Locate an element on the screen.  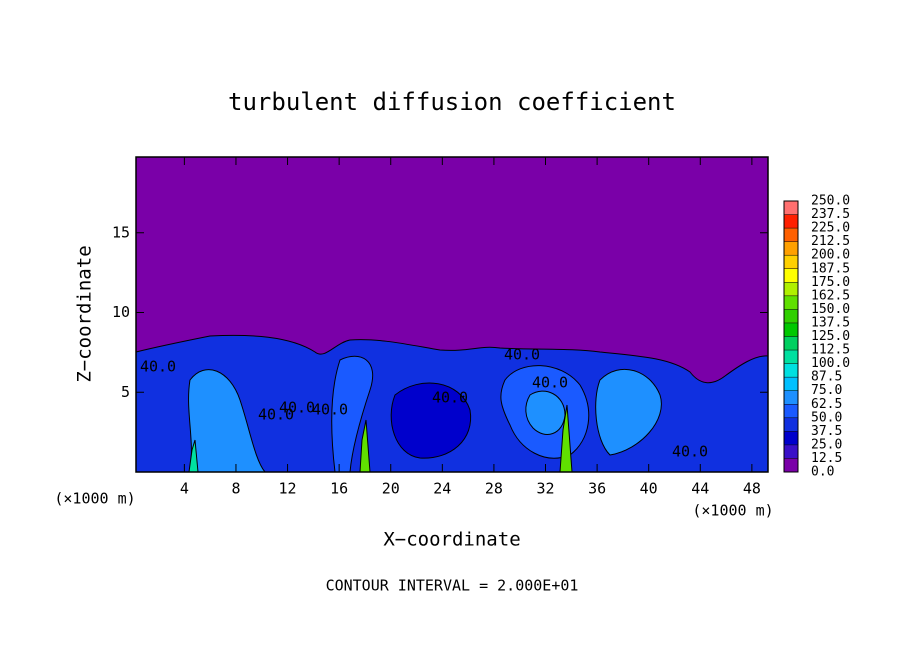
x-tick-label: 44 is located at coordinates (700, 489).